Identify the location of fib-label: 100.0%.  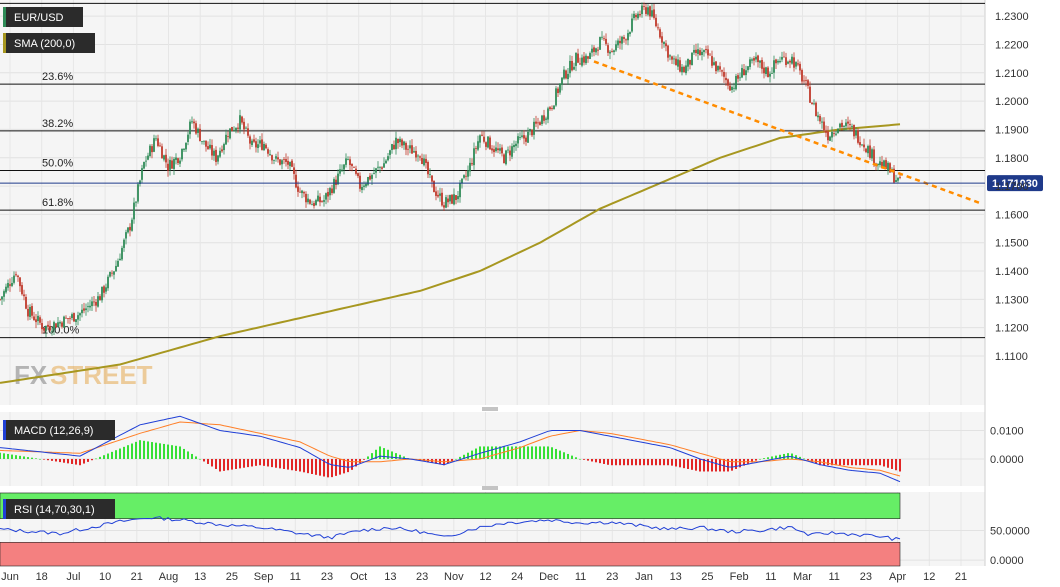
(61, 331).